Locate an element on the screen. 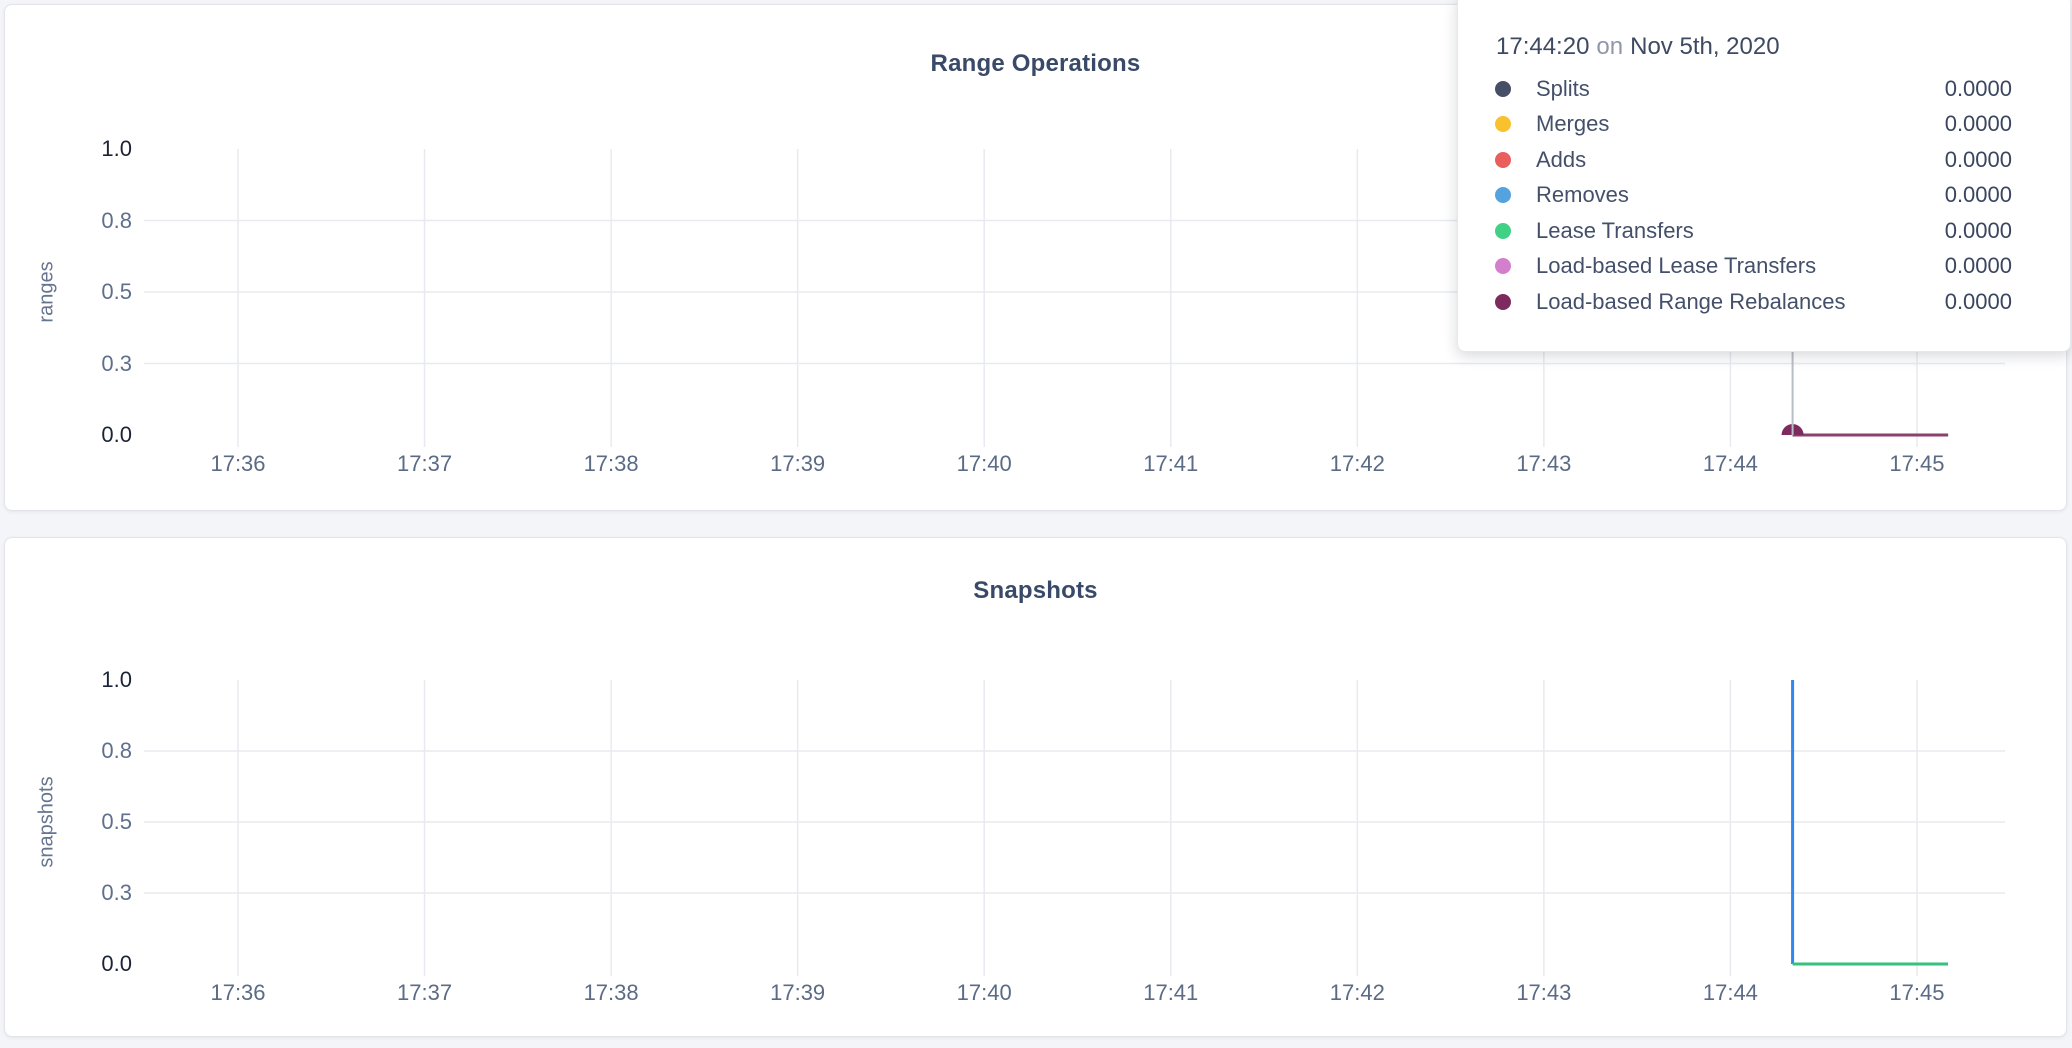 Image resolution: width=2072 pixels, height=1048 pixels. tooltip-date: Nov 5th, 2020 is located at coordinates (1705, 46).